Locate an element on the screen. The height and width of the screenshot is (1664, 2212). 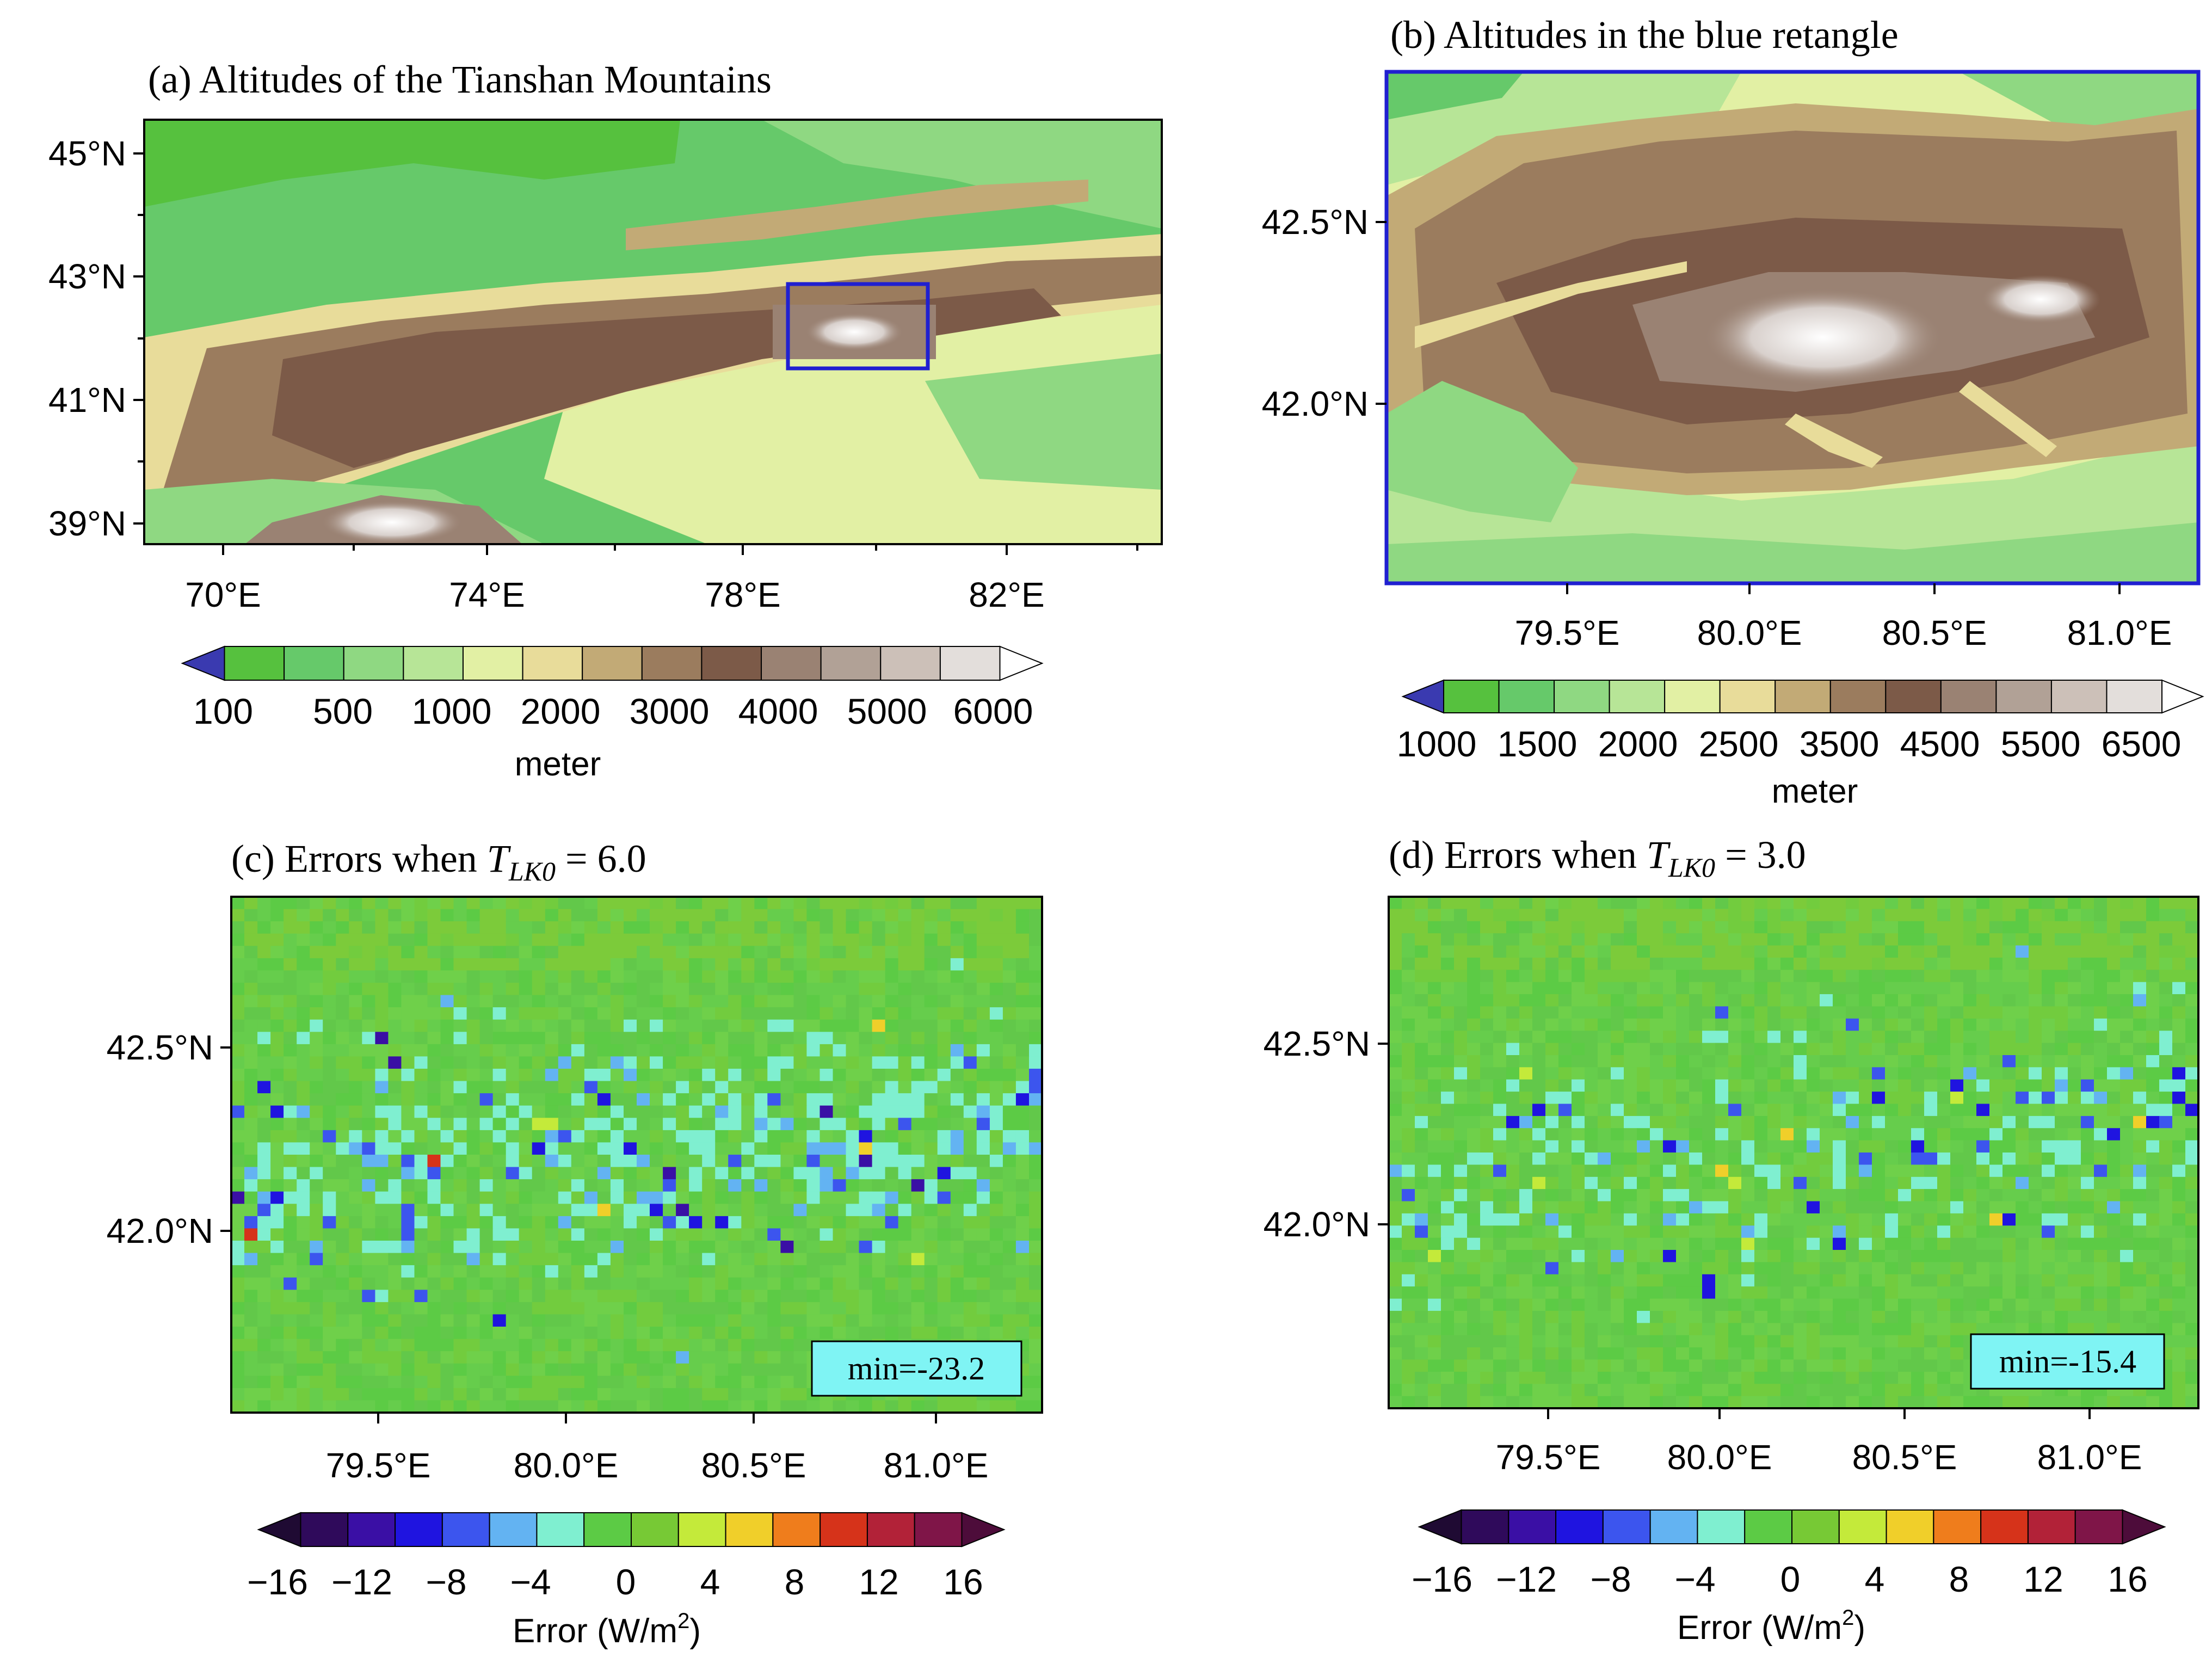
panel-a-colorbar is located at coordinates (612, 663).